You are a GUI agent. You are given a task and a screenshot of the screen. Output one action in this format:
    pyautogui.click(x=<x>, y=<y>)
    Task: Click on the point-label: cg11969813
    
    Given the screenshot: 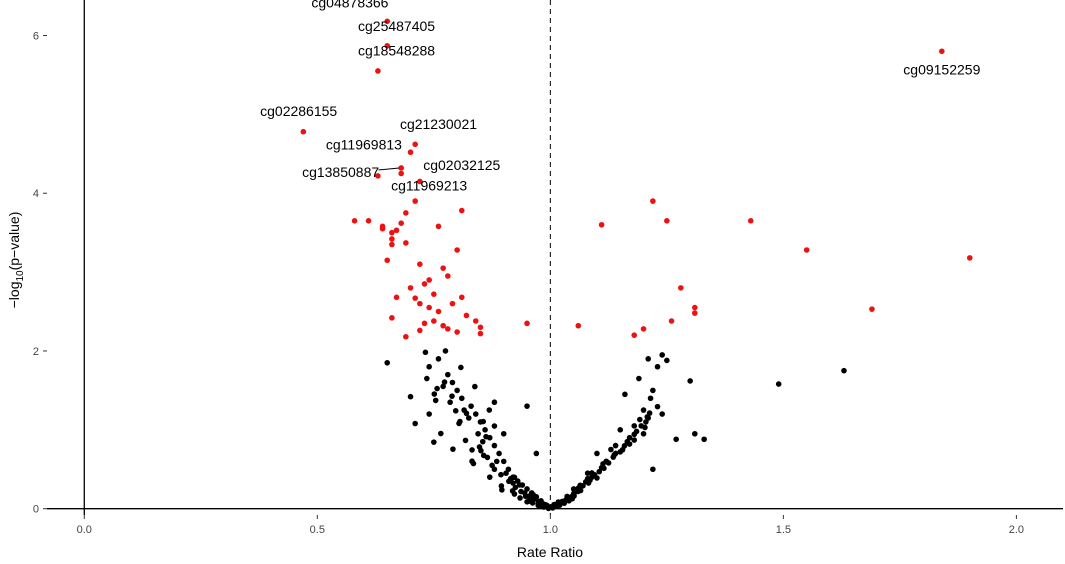 What is the action you would take?
    pyautogui.click(x=364, y=144)
    